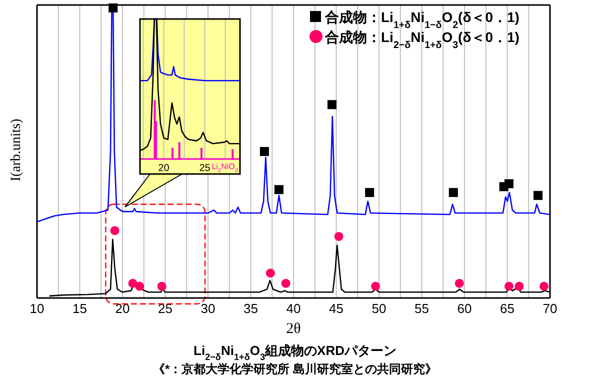 The width and height of the screenshot is (590, 387). I want to click on x-tick-label: 35, so click(251, 308).